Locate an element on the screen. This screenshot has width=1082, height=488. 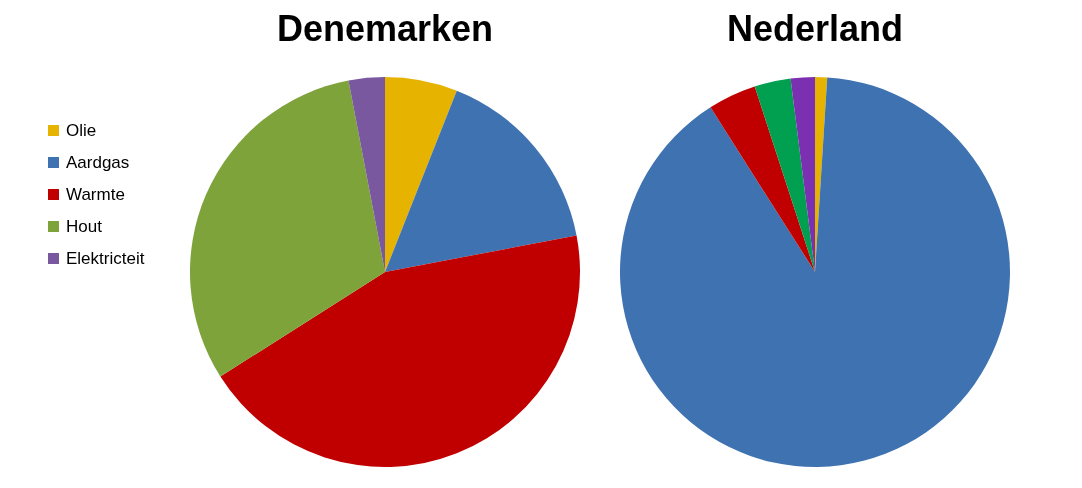
chart-title: Denemarken is located at coordinates (385, 28).